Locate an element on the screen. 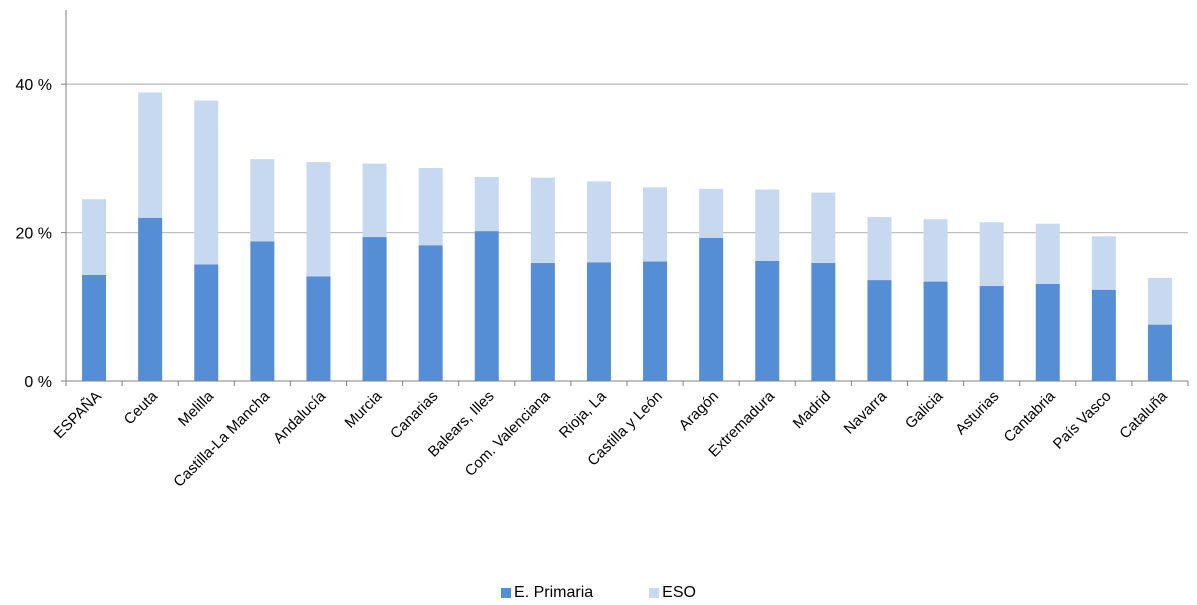  y-tick-label: 20 % is located at coordinates (34, 234).